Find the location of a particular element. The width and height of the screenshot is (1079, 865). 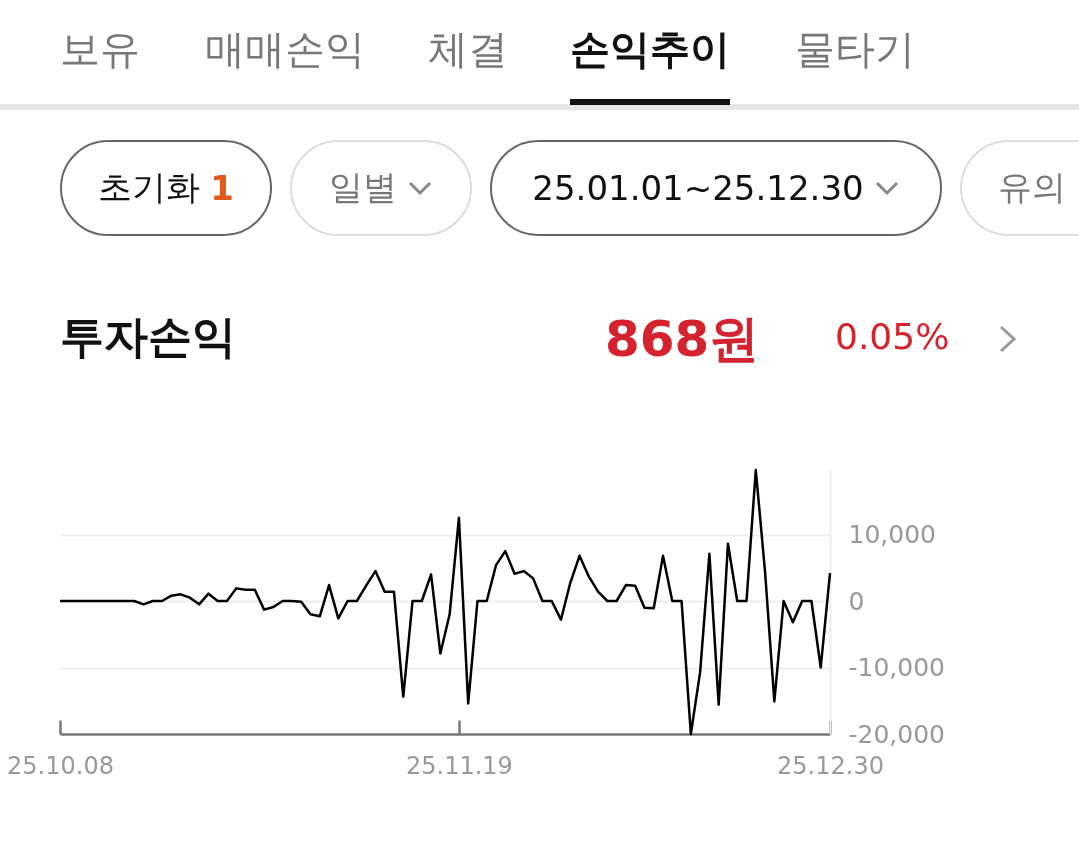

y-tick-label: -10,000 is located at coordinates (896, 667).